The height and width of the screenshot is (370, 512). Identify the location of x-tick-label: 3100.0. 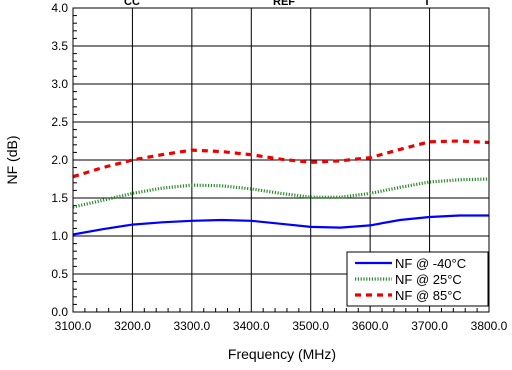
(73, 326).